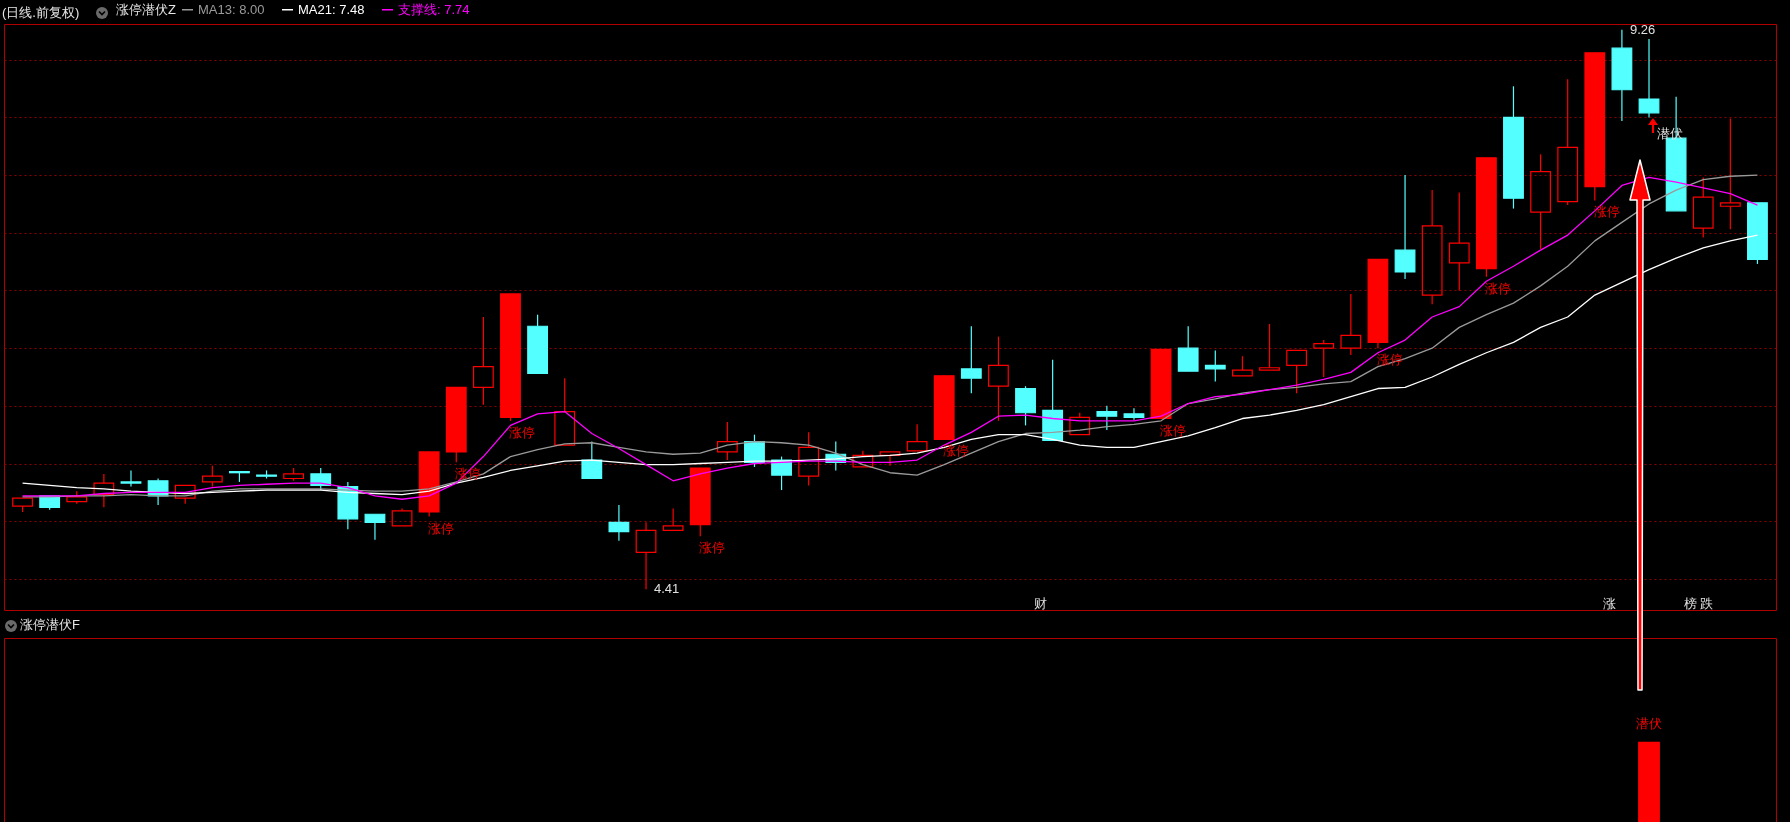  I want to click on legend-label: 支撑线: 7.74, so click(434, 9).